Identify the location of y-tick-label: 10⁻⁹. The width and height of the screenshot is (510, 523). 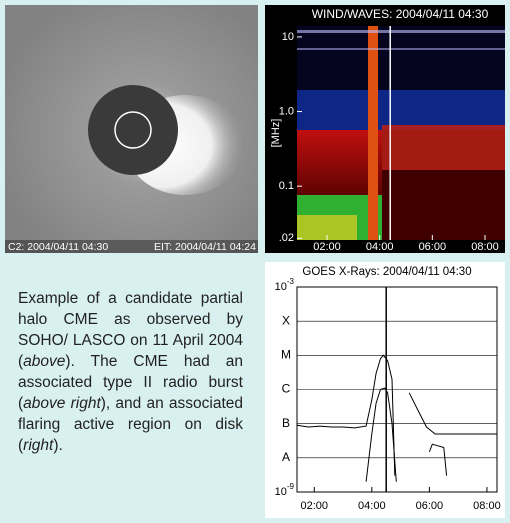
(285, 490).